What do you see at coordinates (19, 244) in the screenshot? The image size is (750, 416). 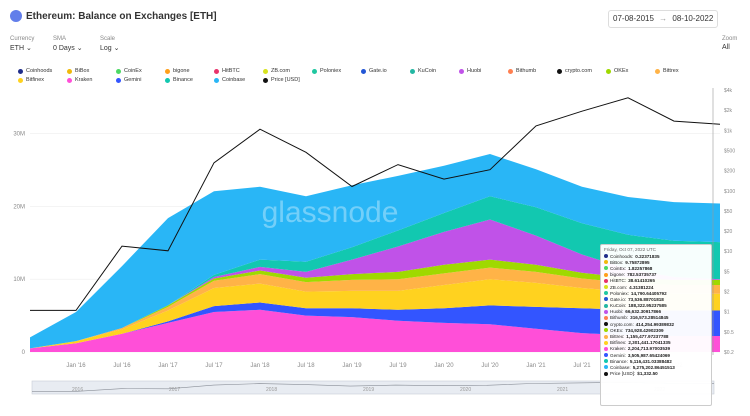 I see `y-axis: 0 10M 20M 30M` at bounding box center [19, 244].